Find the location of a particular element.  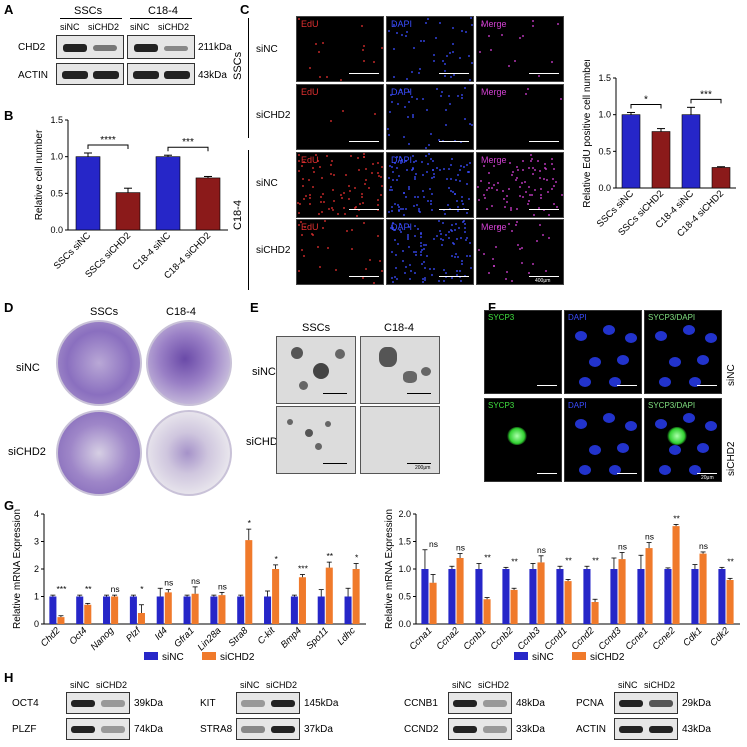

blot-h1-row-2-name: PLZF is located at coordinates (24, 729).